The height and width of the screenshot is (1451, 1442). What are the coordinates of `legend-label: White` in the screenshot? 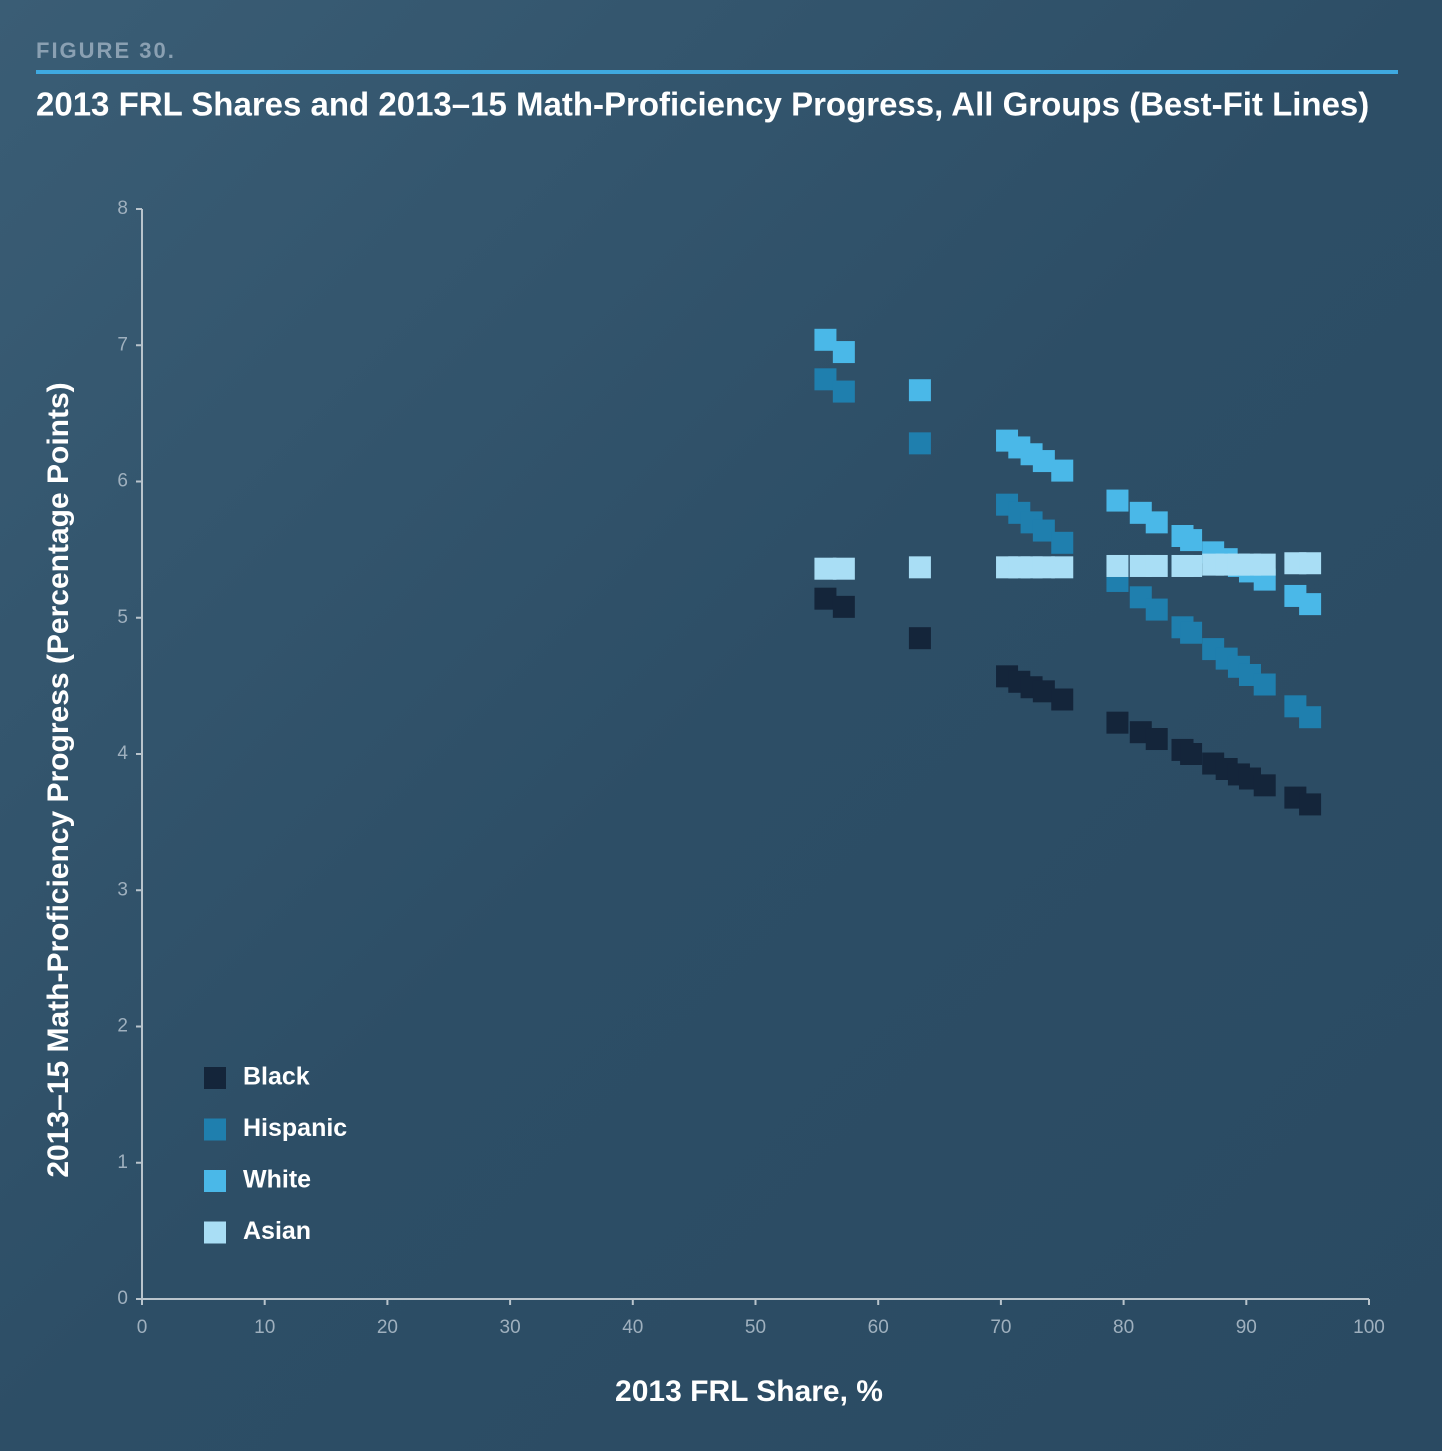 It's located at (277, 1180).